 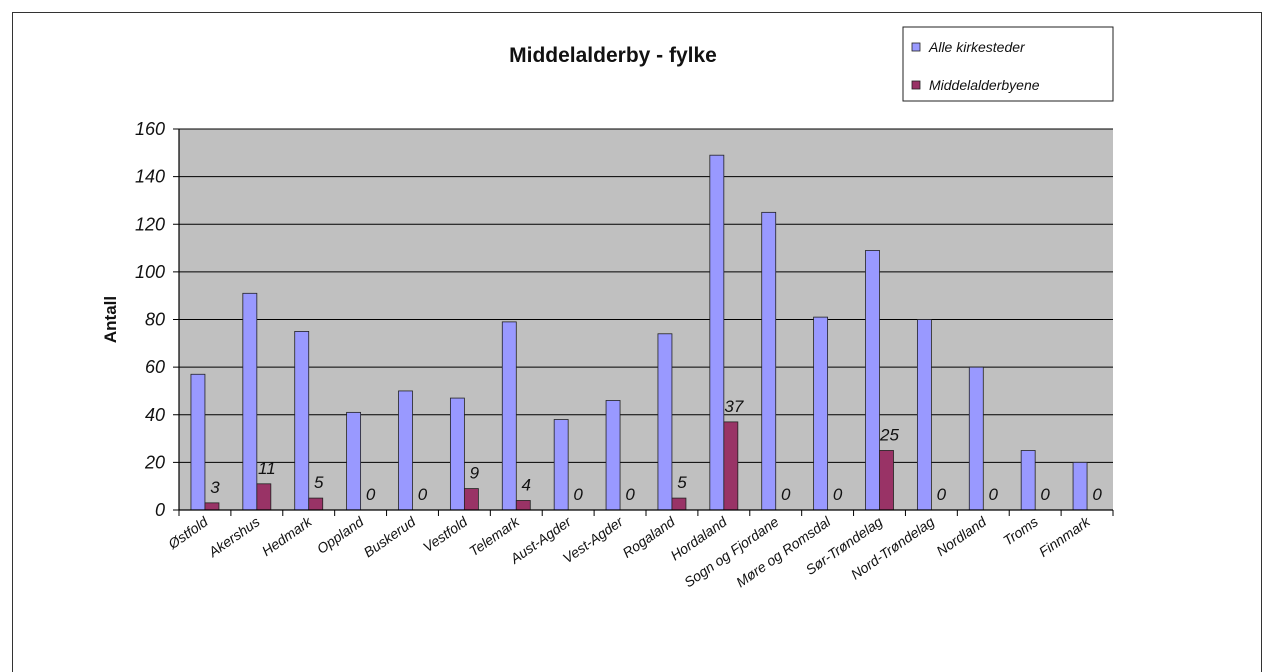 I want to click on data-label: 11, so click(x=267, y=468).